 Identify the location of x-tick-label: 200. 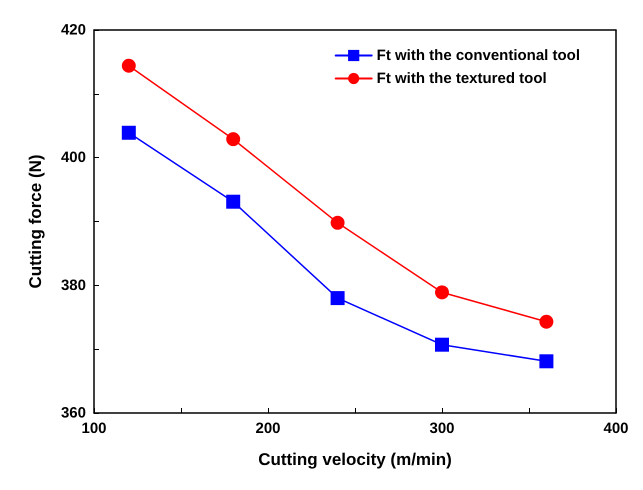
(268, 428).